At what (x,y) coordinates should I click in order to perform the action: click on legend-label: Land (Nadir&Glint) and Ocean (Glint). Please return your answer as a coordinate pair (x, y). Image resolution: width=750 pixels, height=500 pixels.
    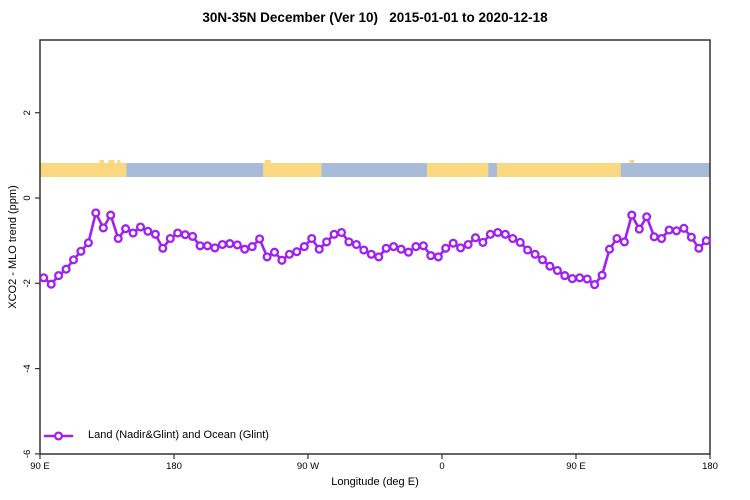
    Looking at the image, I should click on (178, 435).